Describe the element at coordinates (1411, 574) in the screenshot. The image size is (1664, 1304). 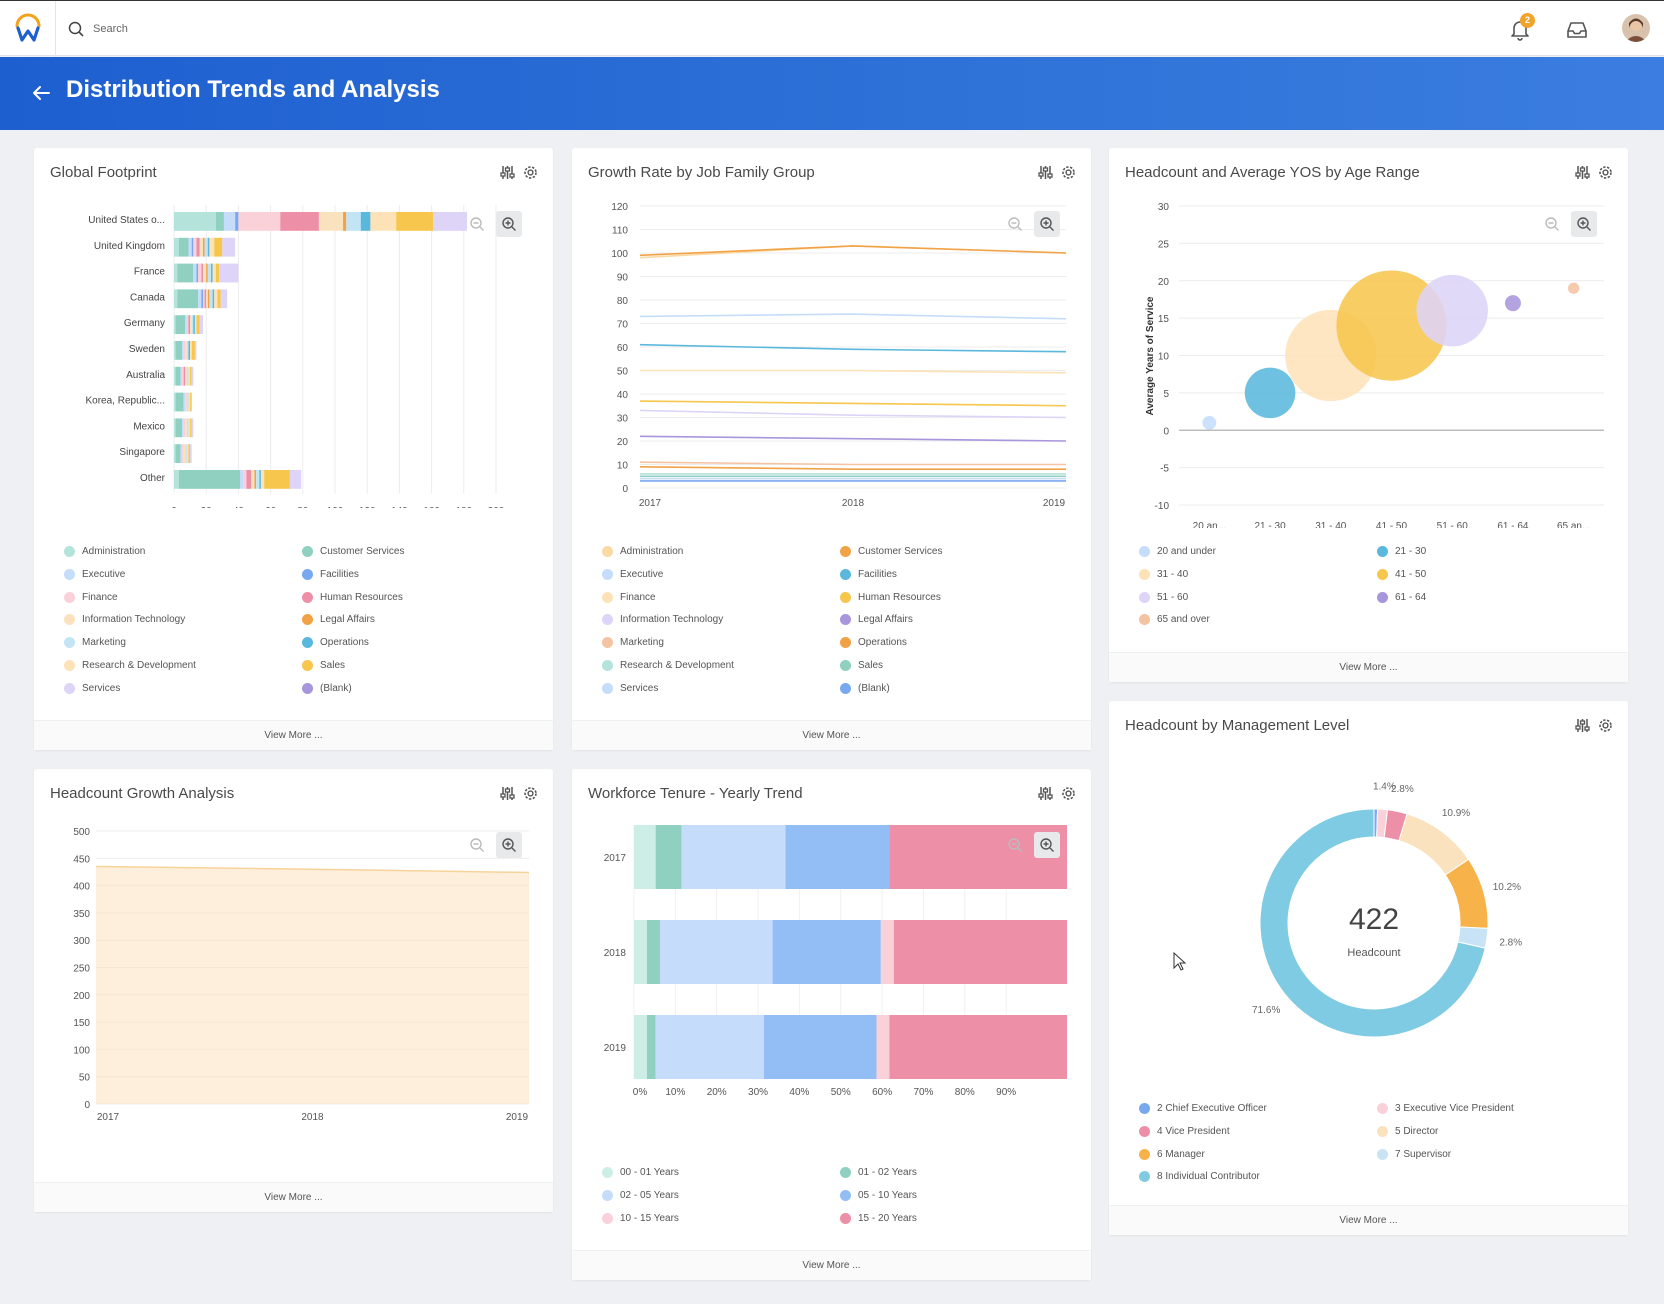
I see `legend-label: 41 - 50` at that location.